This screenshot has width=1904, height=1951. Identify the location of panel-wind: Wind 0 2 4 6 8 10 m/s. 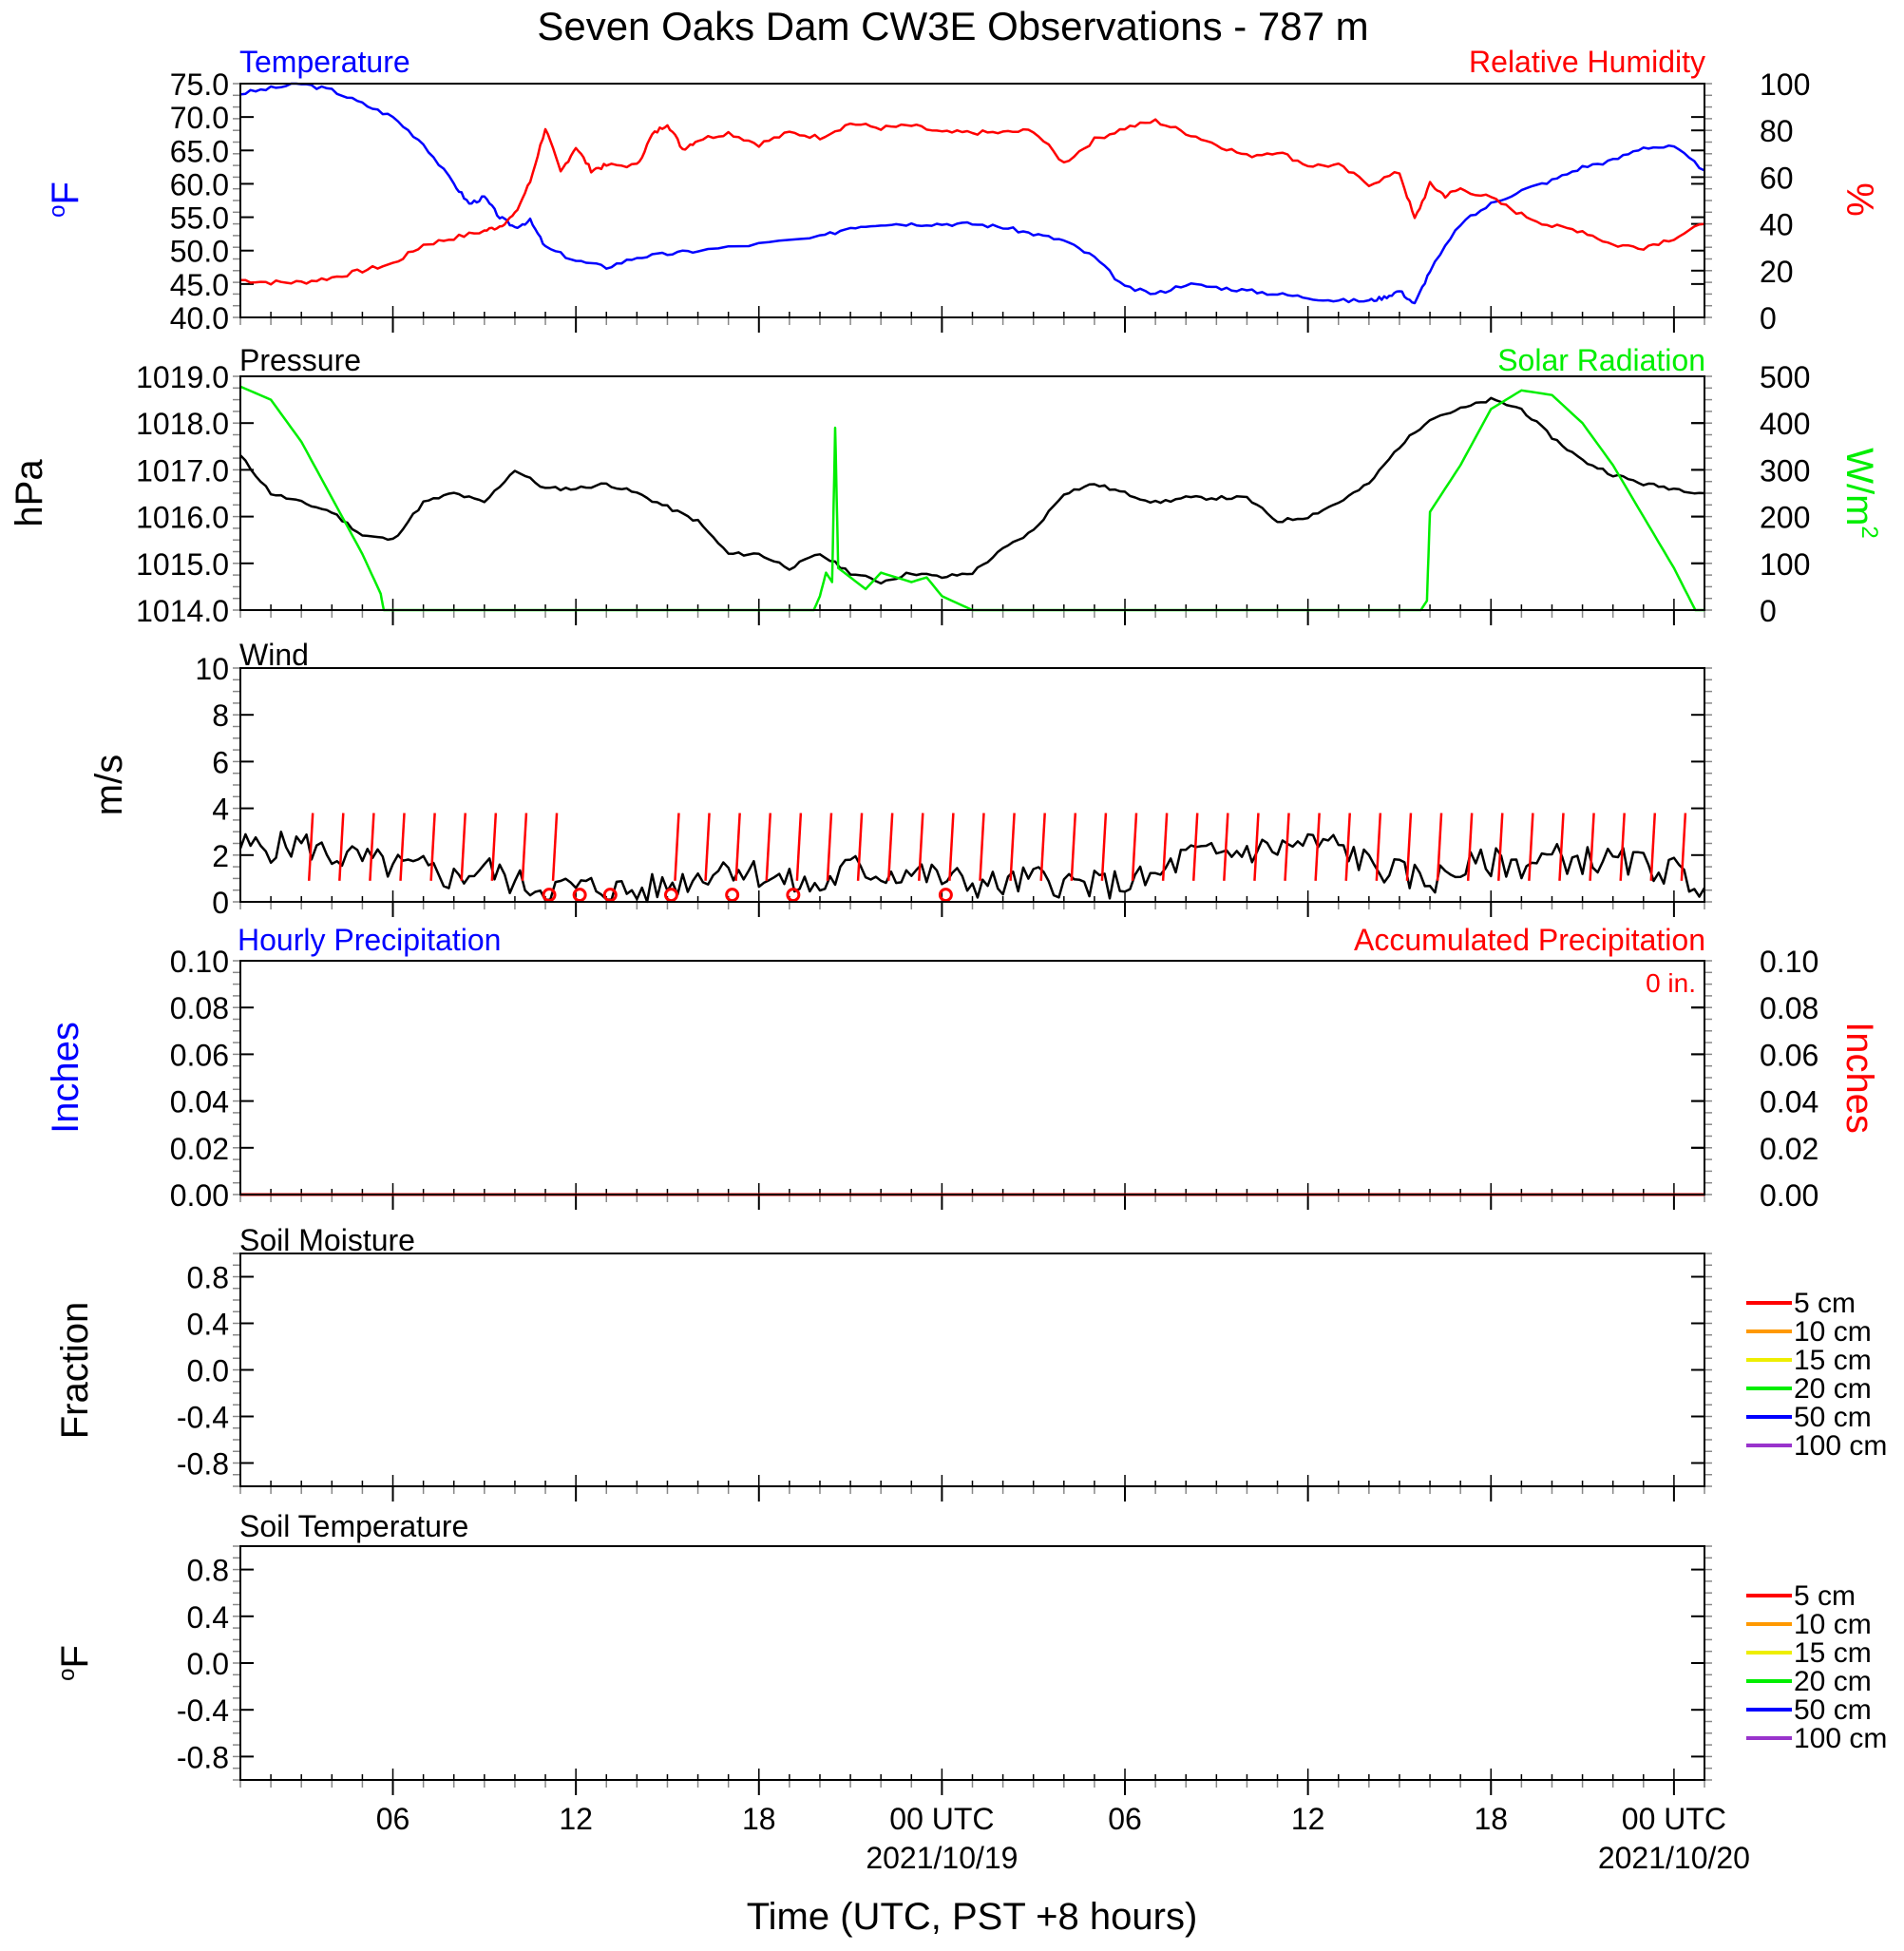
(900, 779).